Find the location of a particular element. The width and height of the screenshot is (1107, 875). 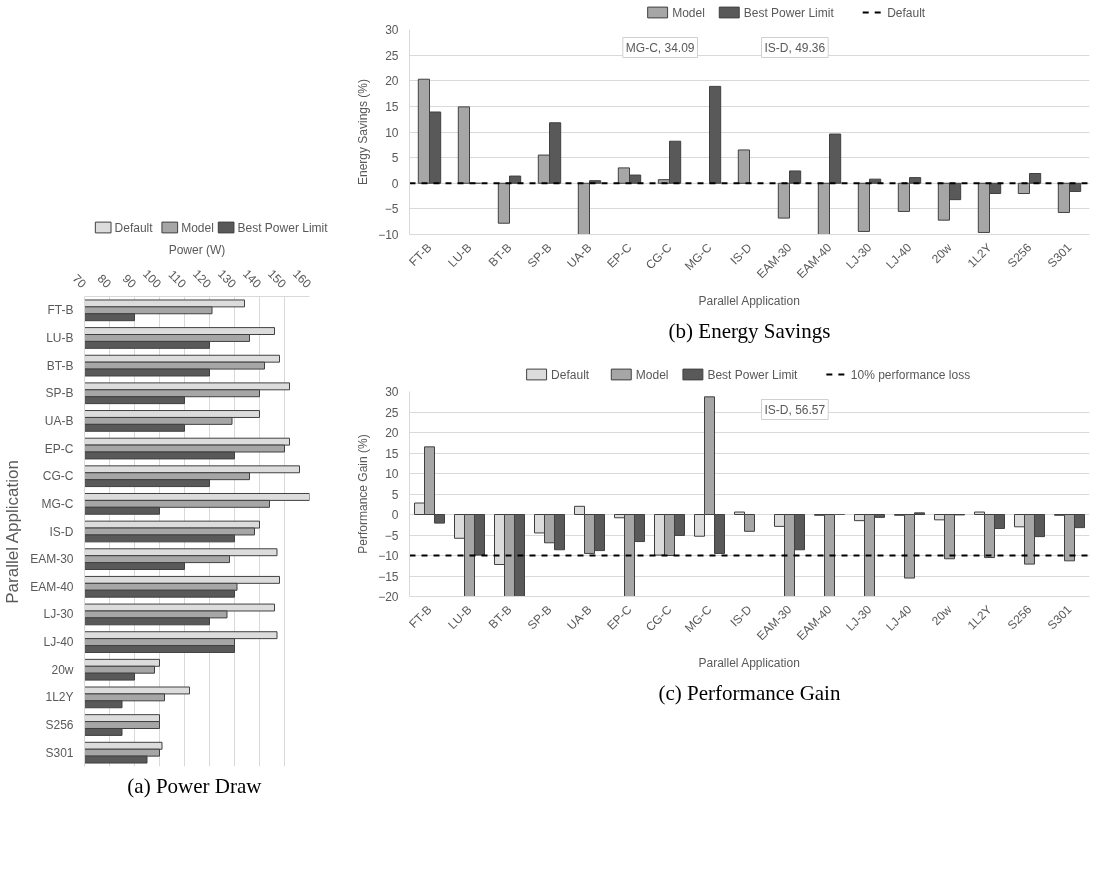

y-tick-label: IS-D is located at coordinates (61, 531).